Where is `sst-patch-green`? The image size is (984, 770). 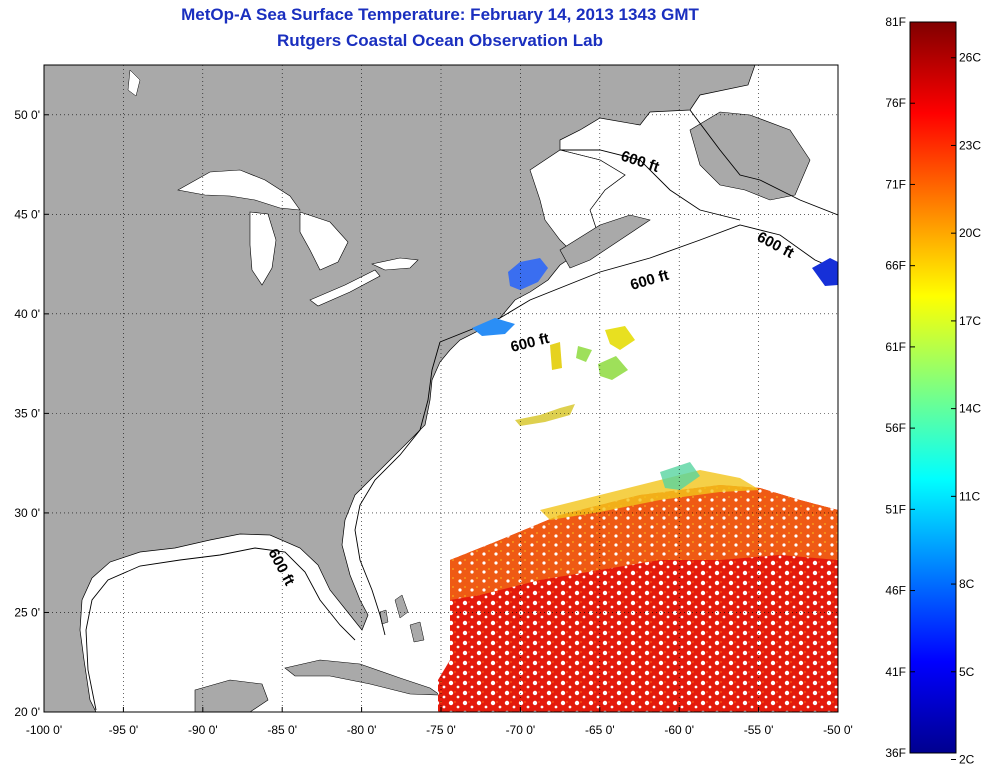 sst-patch-green is located at coordinates (602, 363).